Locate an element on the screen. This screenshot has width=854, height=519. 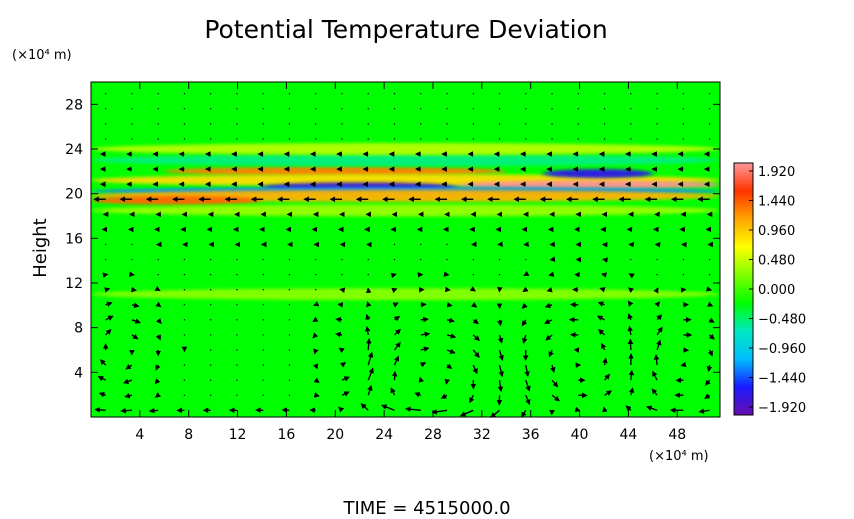
x-tick-label: 8 is located at coordinates (188, 435).